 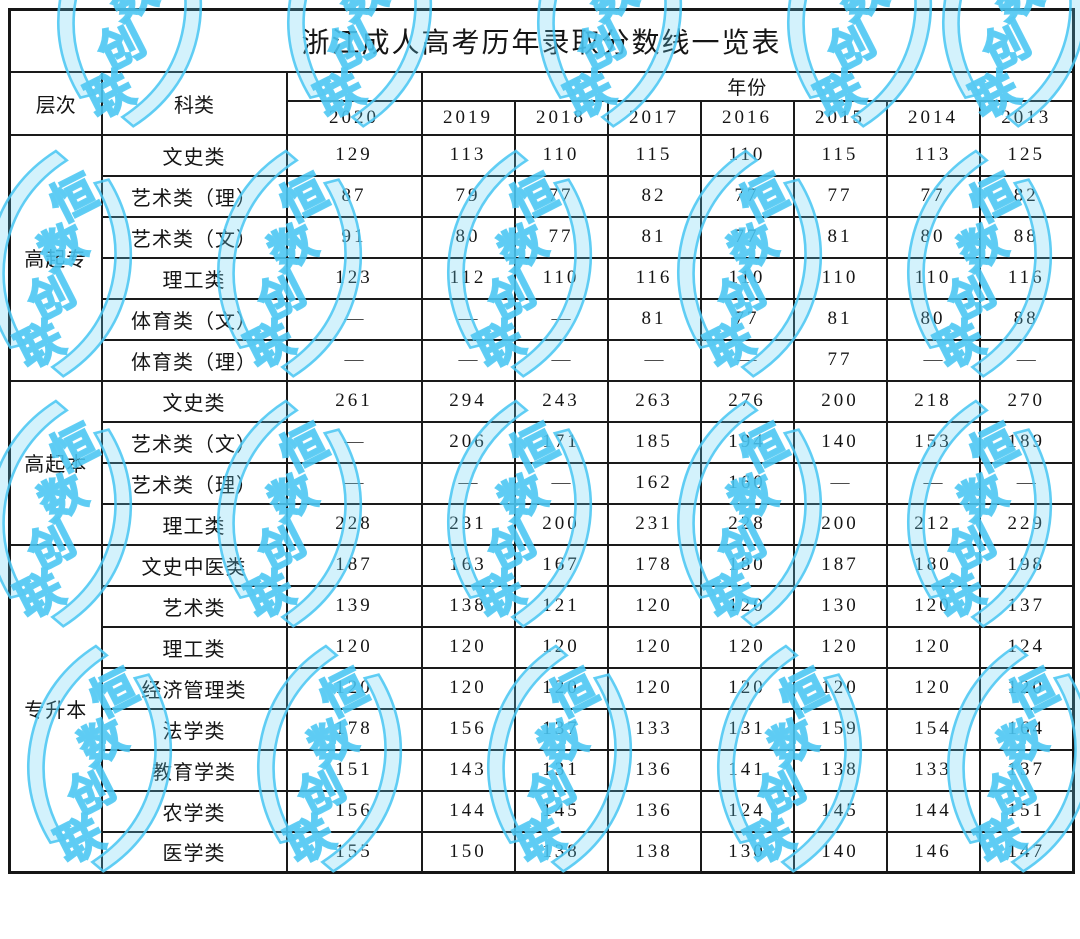 What do you see at coordinates (354, 770) in the screenshot?
I see `score-cell: 151` at bounding box center [354, 770].